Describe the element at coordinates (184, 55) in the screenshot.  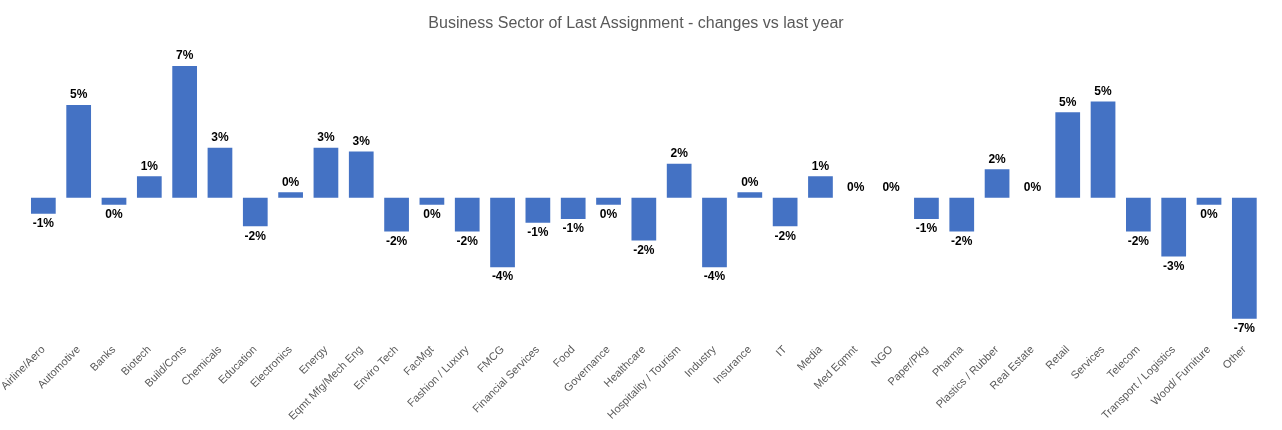
I see `data-label: 7%` at that location.